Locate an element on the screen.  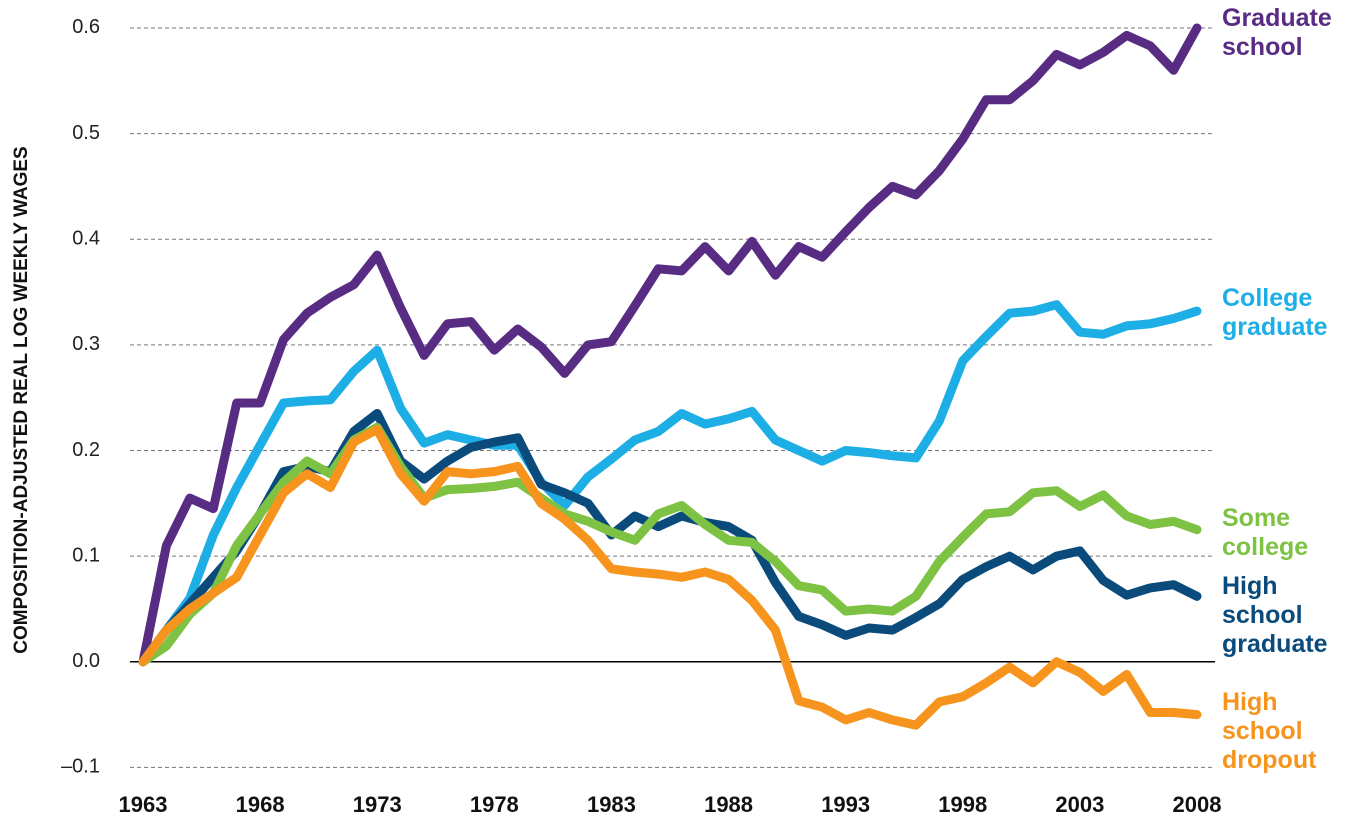
y-tick-label: –0.1 is located at coordinates (80, 767).